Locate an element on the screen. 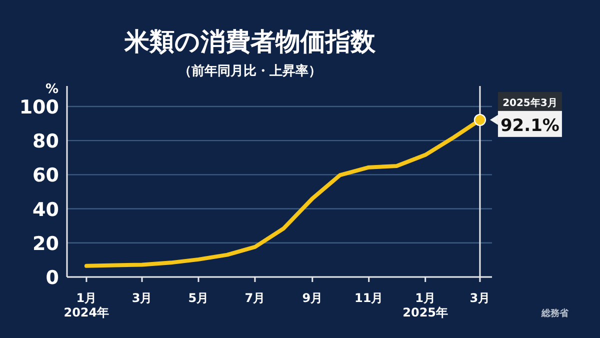 The height and width of the screenshot is (338, 600). x-tick-label: 7月 is located at coordinates (255, 298).